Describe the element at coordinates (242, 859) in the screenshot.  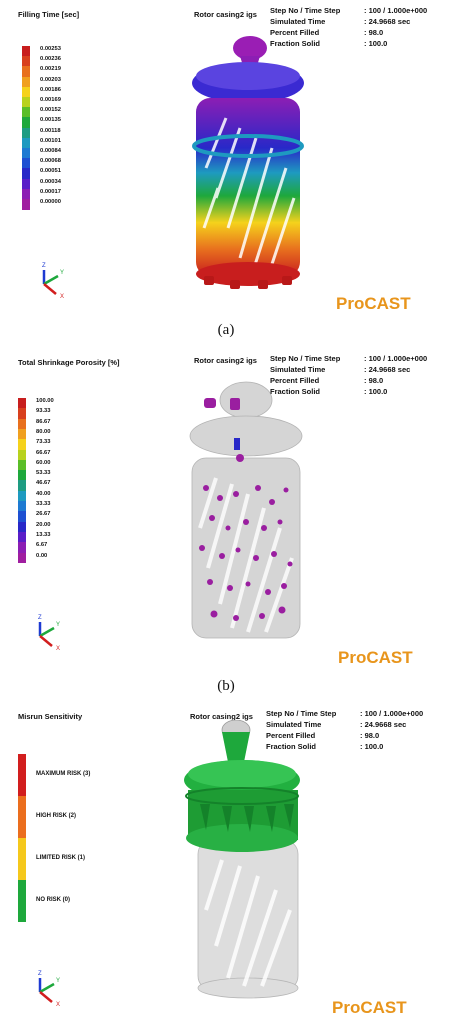
I see `casting-model-misrun` at that location.